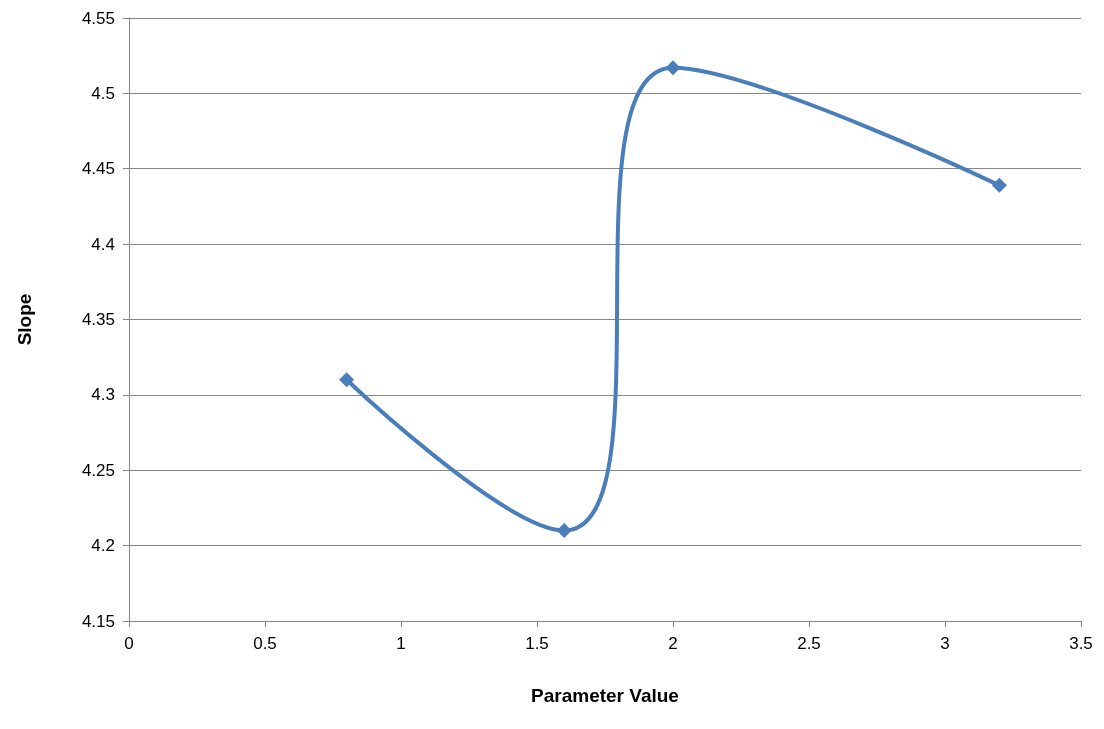  I want to click on x-tick-label: 3, so click(945, 643).